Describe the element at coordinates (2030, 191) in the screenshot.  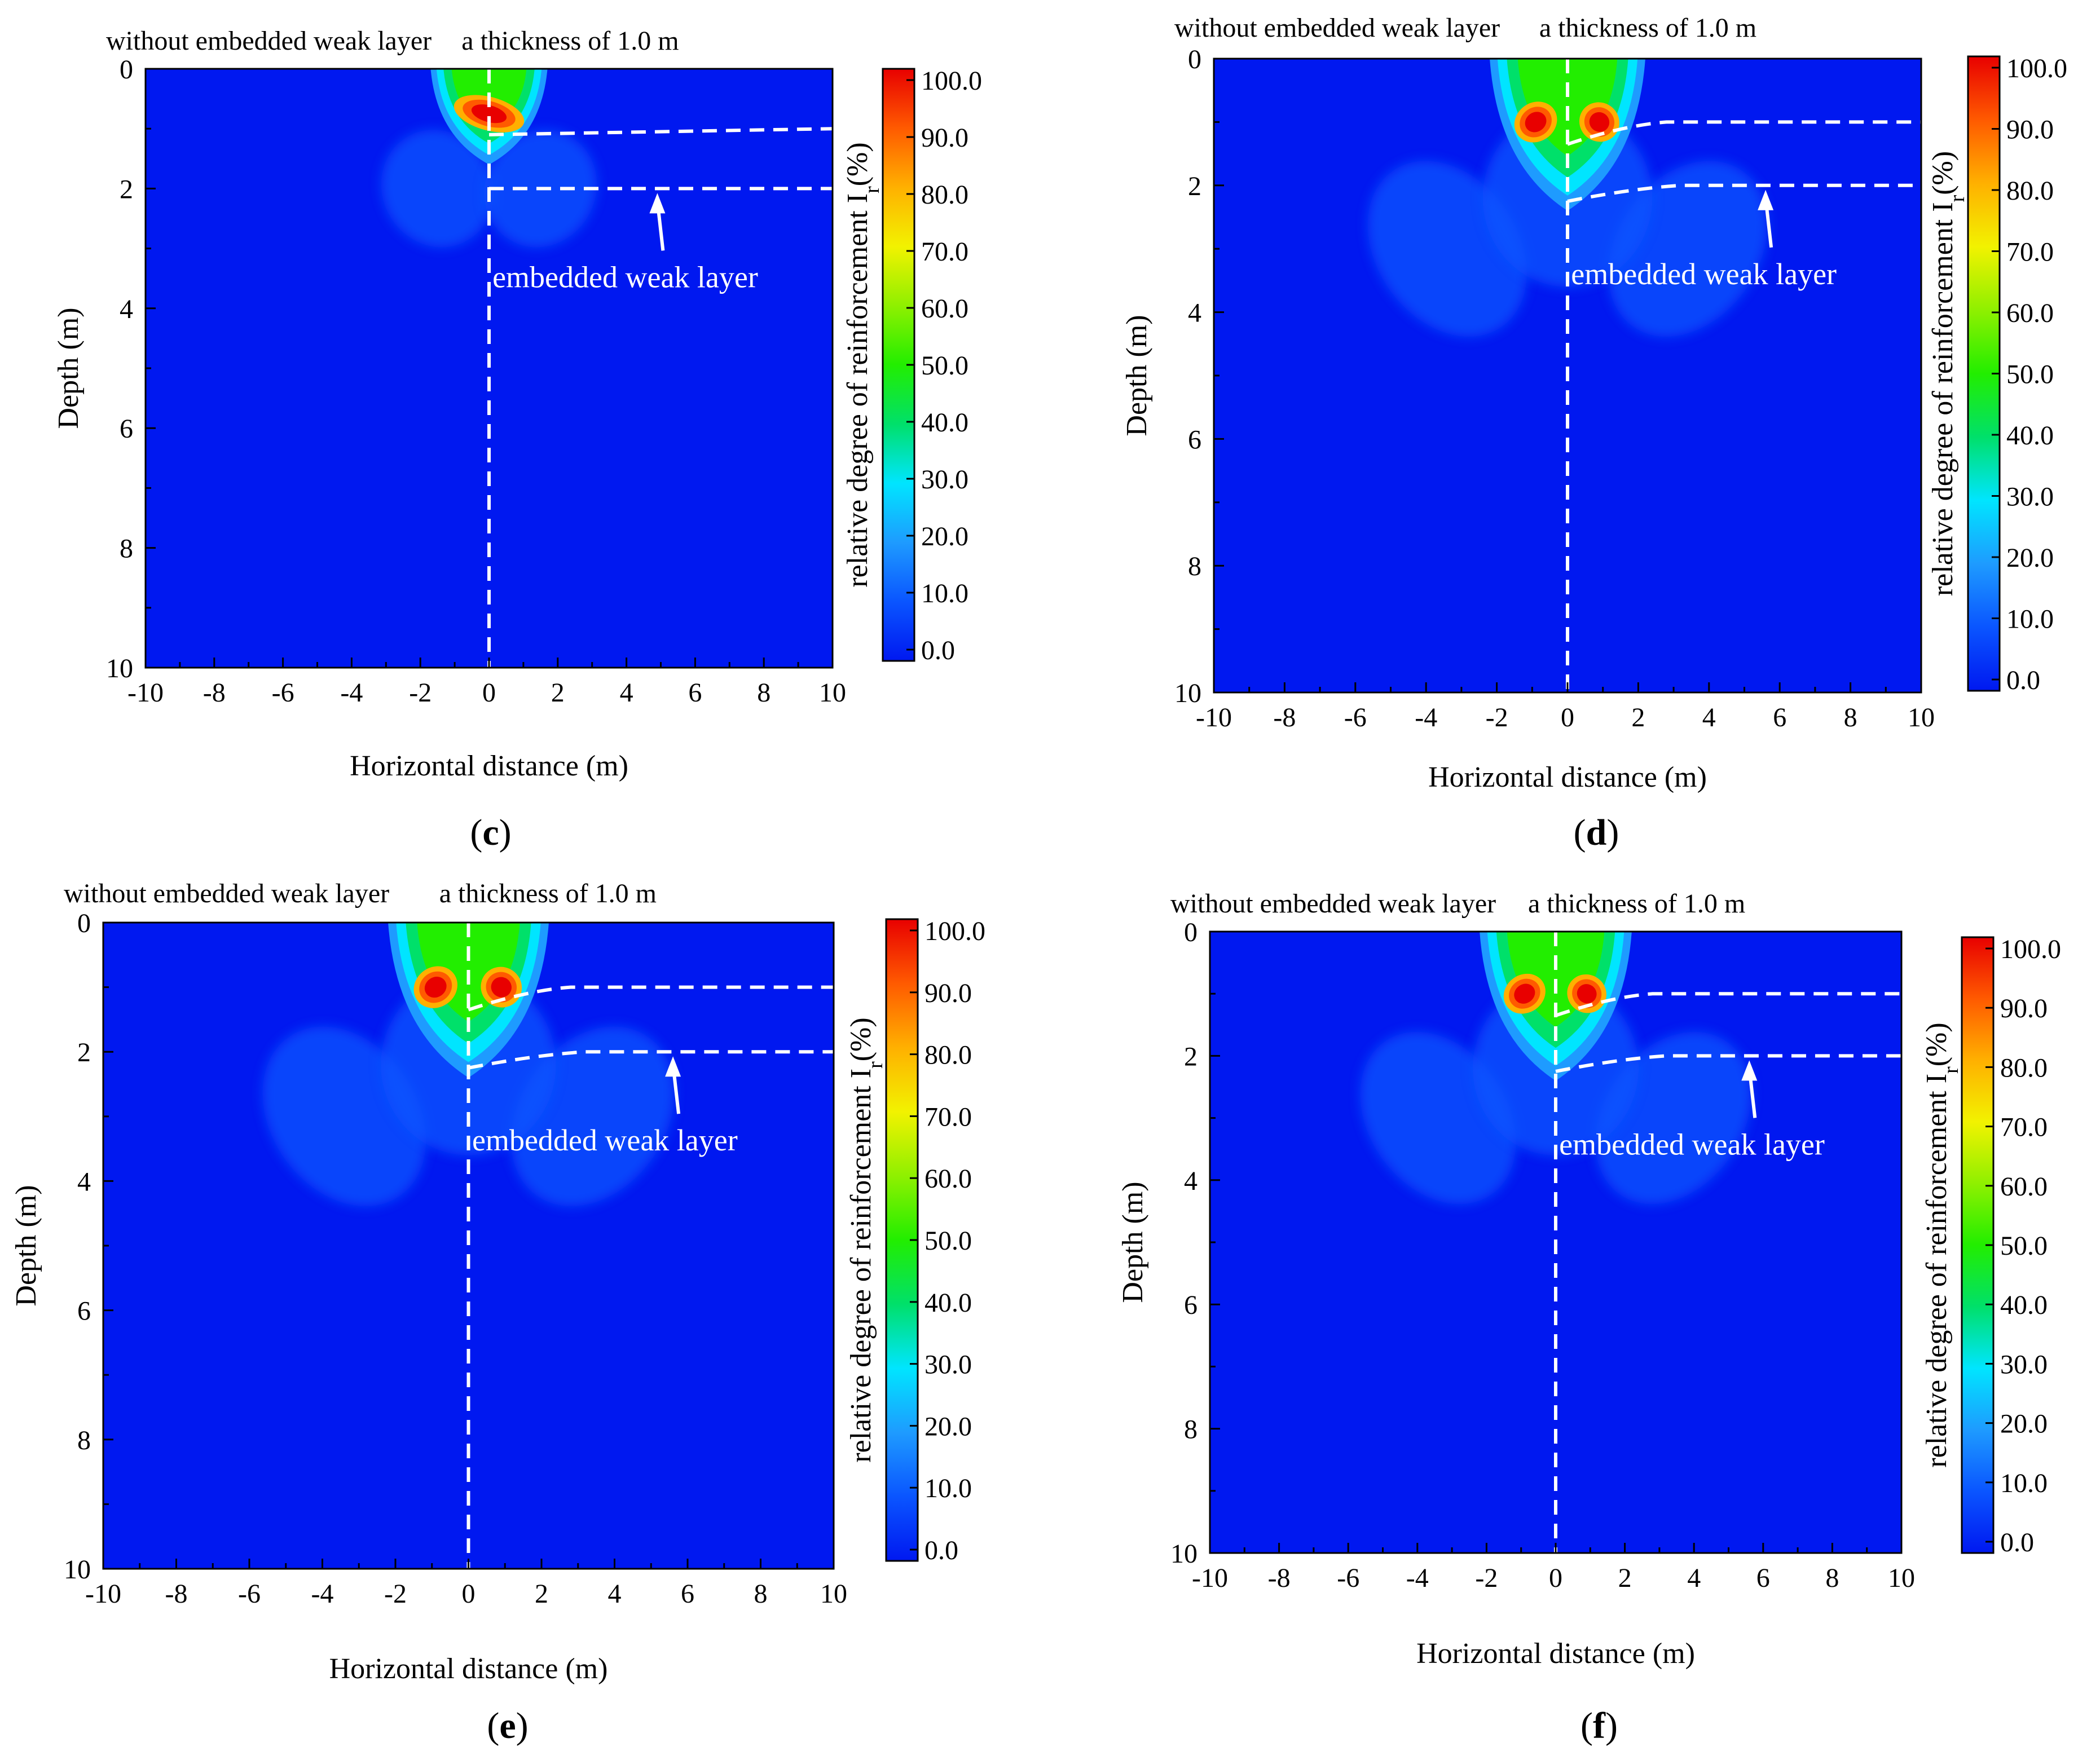
I see `colorbar-tick-label: 80.0` at that location.